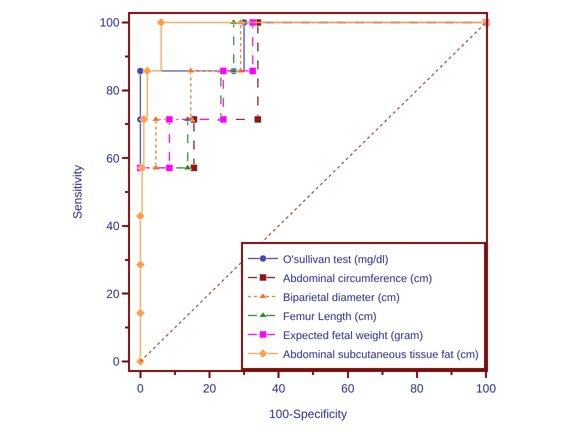  I want to click on x-tick-label: 20, so click(209, 388).